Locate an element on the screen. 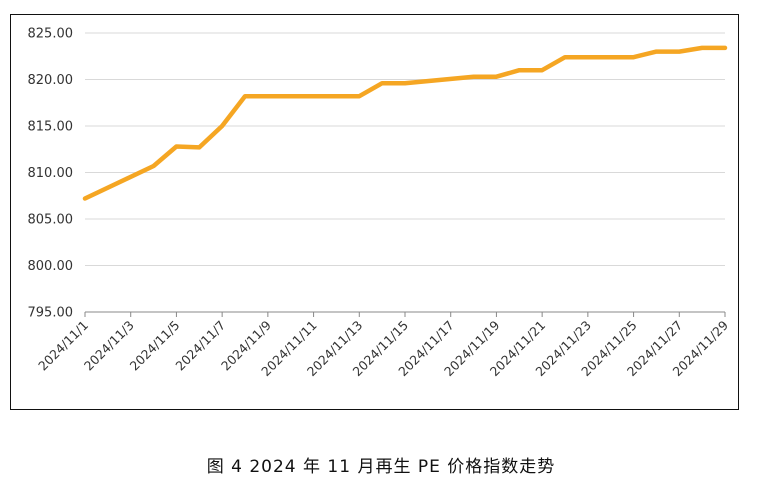  y-tick-label: 810.00 is located at coordinates (51, 173).